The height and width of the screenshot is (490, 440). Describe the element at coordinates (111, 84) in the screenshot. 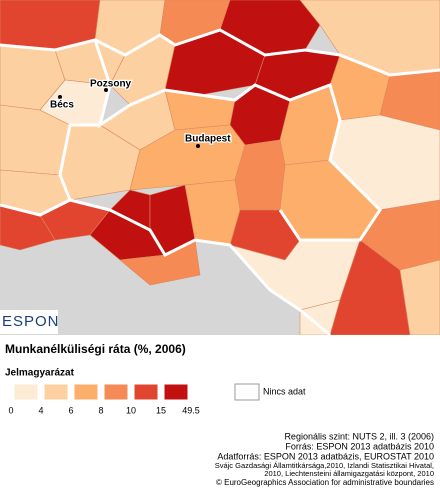

I see `city-label: Pozsony` at that location.